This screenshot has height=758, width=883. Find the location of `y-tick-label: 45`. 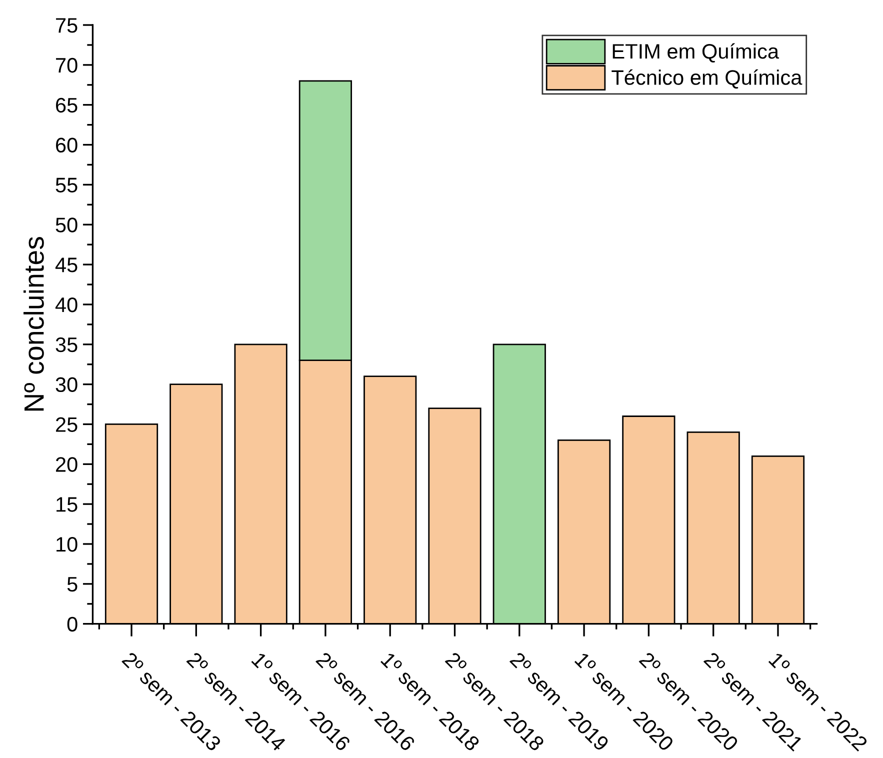

y-tick-label: 45 is located at coordinates (66, 265).